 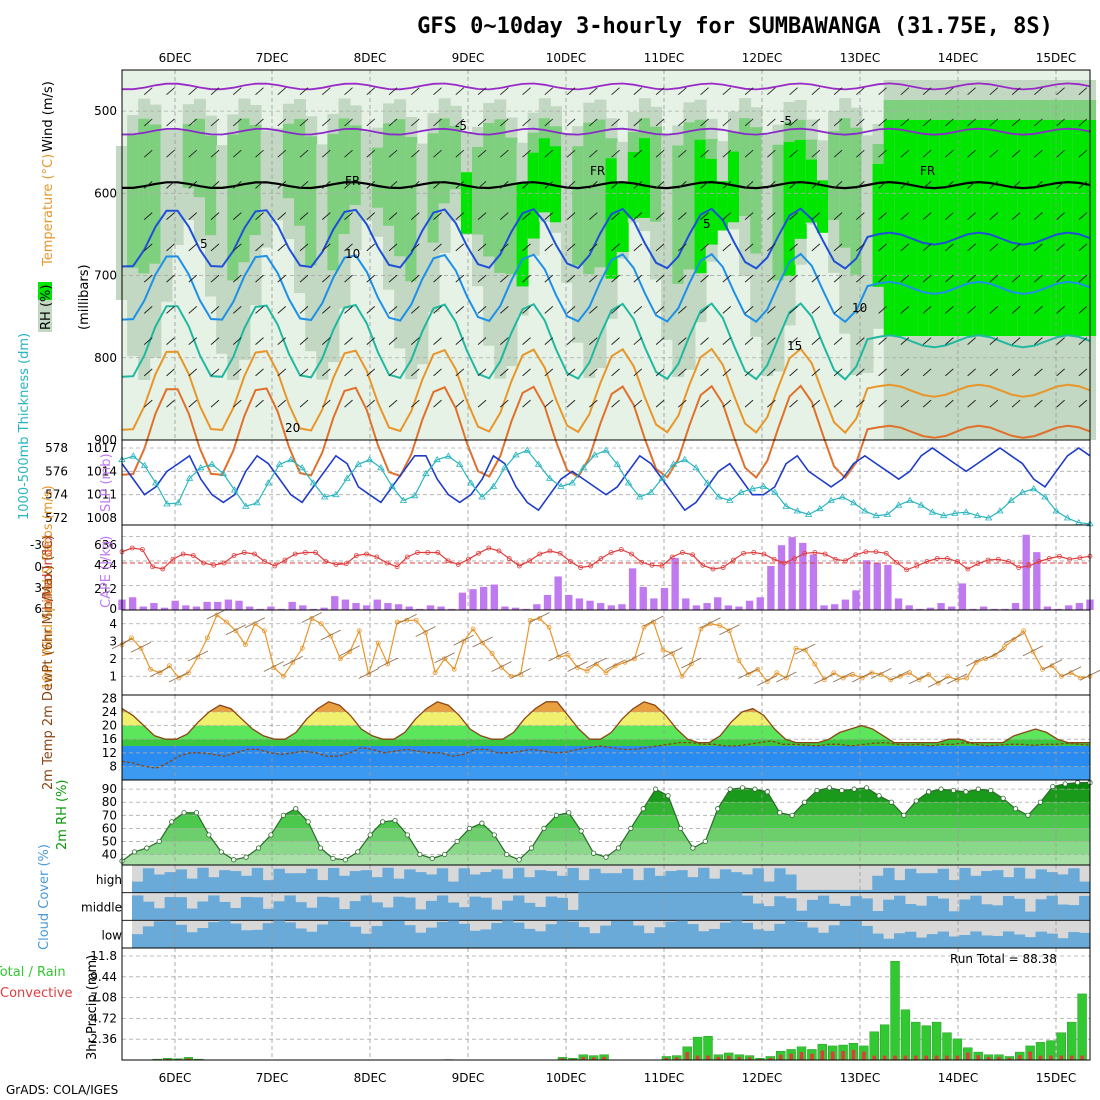 What do you see at coordinates (606, 131) in the screenshot?
I see `isotherm-line` at bounding box center [606, 131].